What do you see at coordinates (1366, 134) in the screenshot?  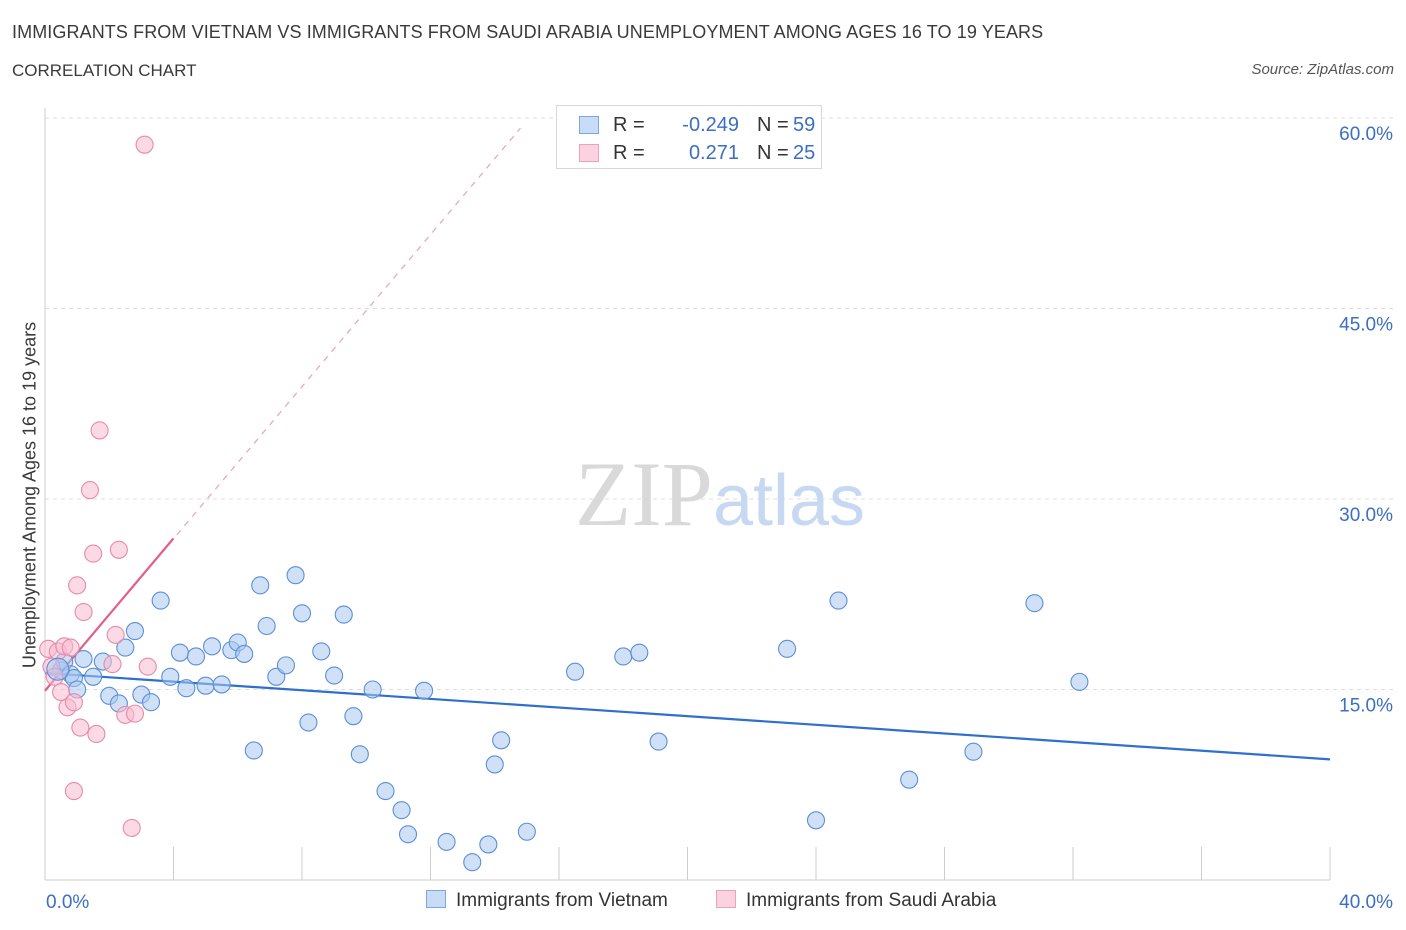 I see `y-tick-label: 60.0%` at bounding box center [1366, 134].